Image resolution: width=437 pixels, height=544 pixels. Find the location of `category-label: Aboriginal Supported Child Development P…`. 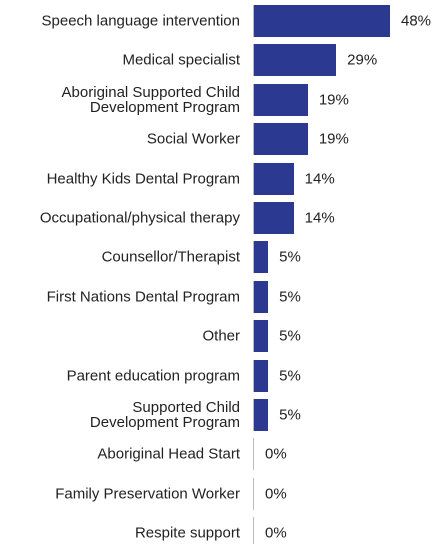

category-label: Aboriginal Supported Child Development P… is located at coordinates (150, 99).